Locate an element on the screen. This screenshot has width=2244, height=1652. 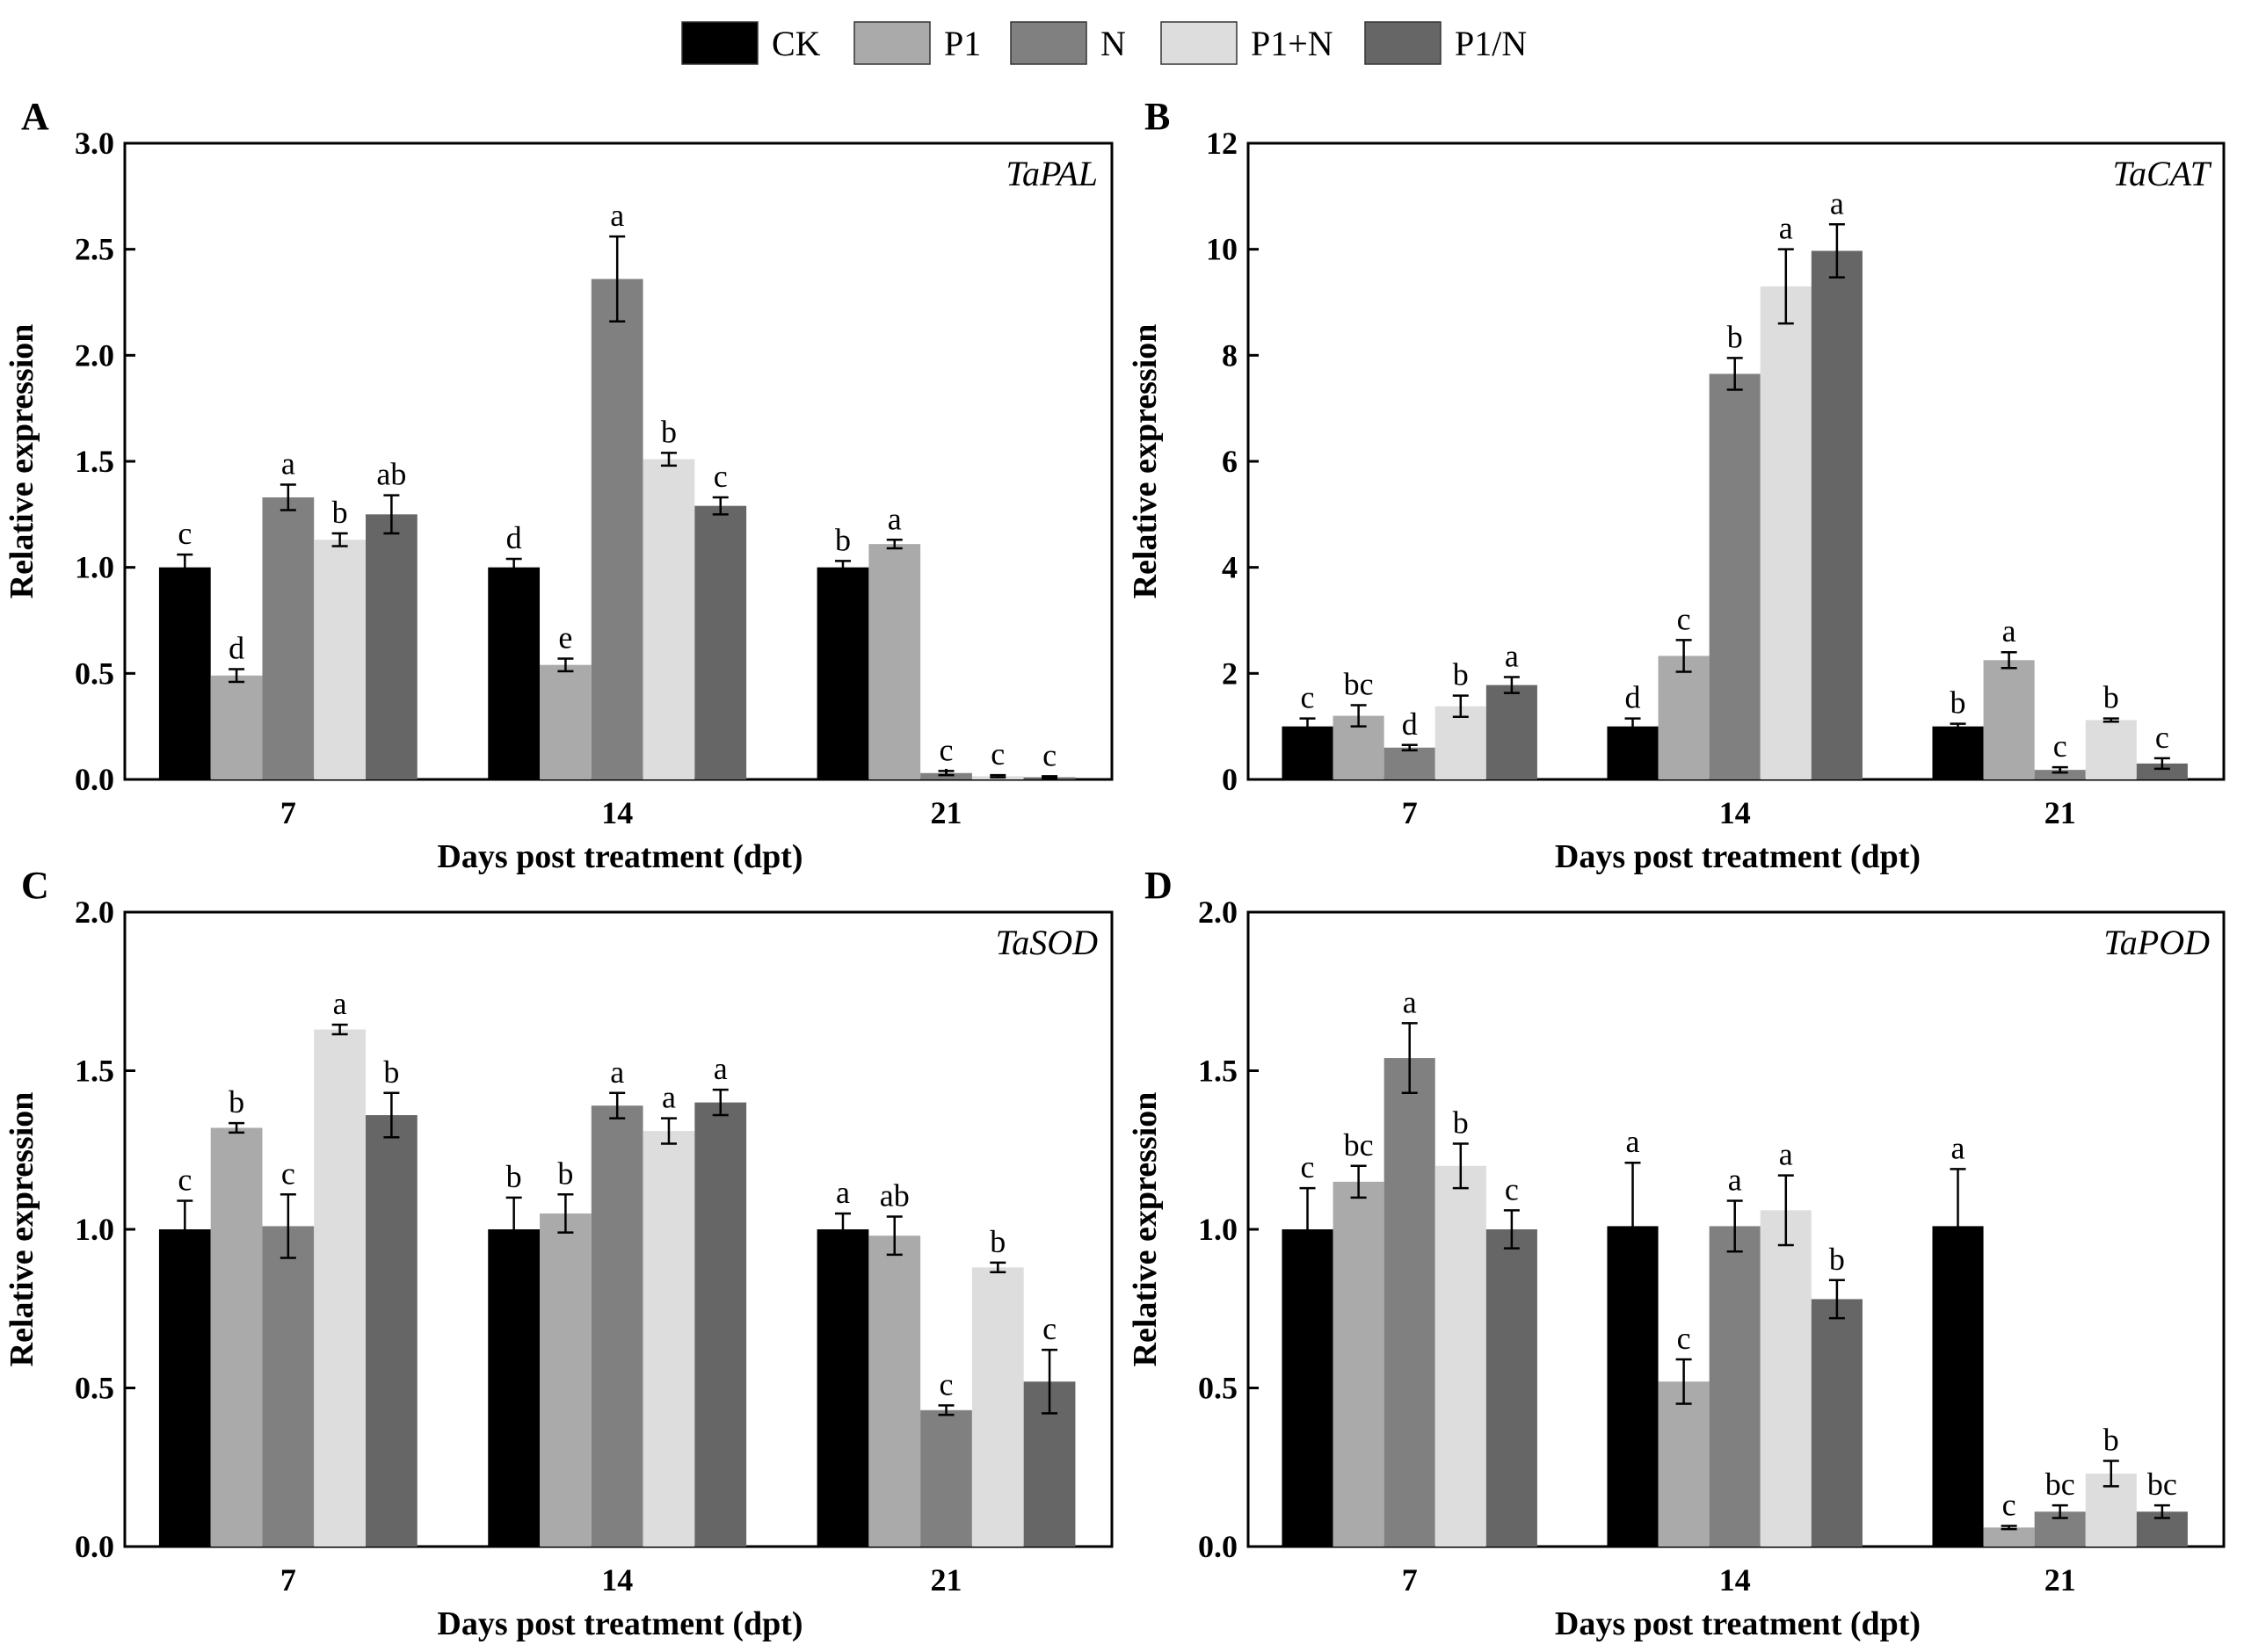
y-tick-label-c-3: 1.5 is located at coordinates (95, 1071).